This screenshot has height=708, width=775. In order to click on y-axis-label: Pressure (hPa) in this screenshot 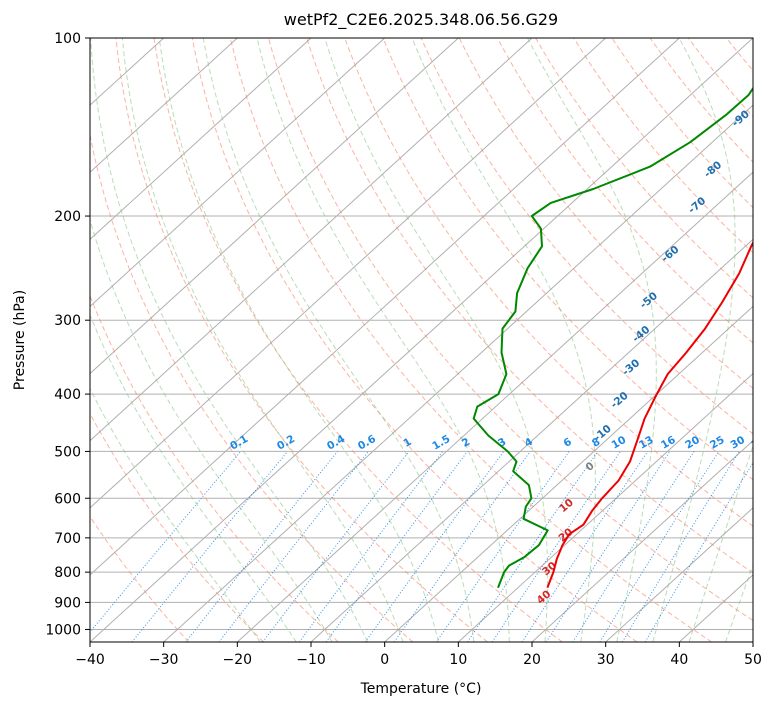, I will do `click(20, 340)`.